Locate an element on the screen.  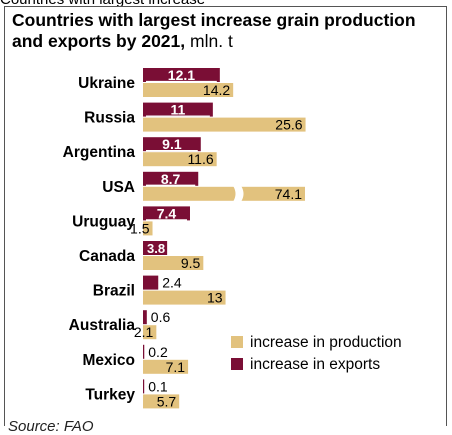
legend-label-exports: increase in exports is located at coordinates (315, 364).